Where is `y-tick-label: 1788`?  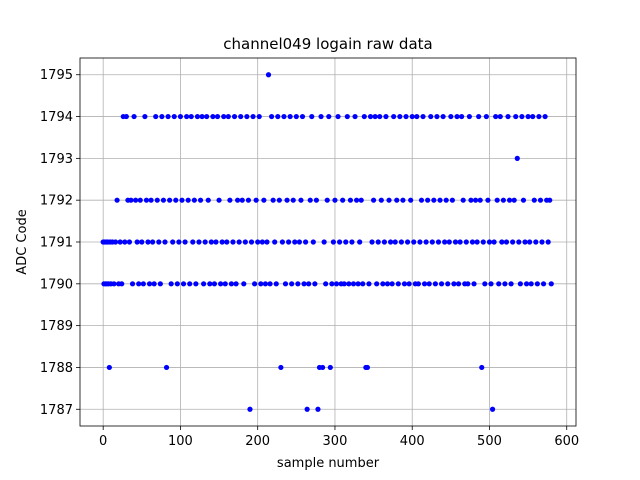
y-tick-label: 1788 is located at coordinates (56, 368).